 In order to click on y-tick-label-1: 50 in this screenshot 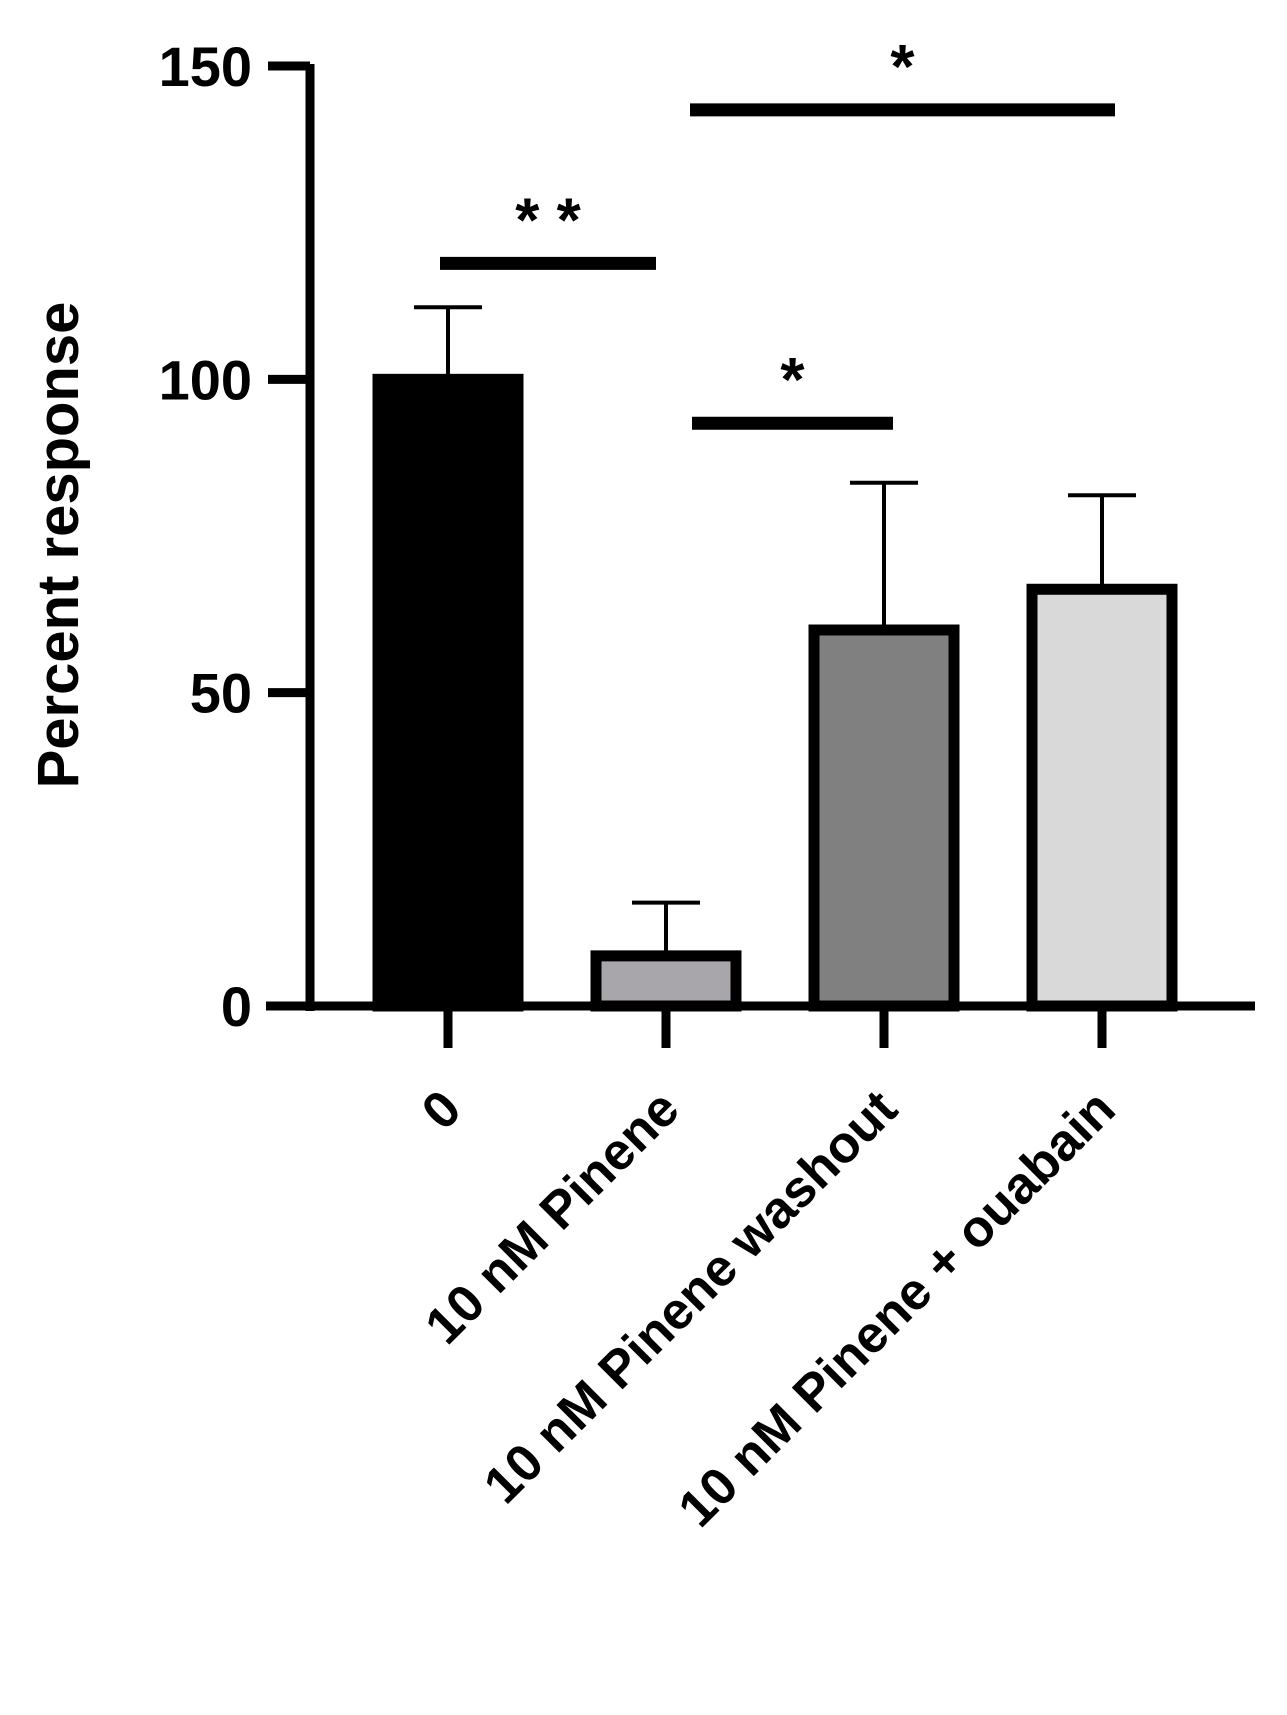, I will do `click(221, 693)`.